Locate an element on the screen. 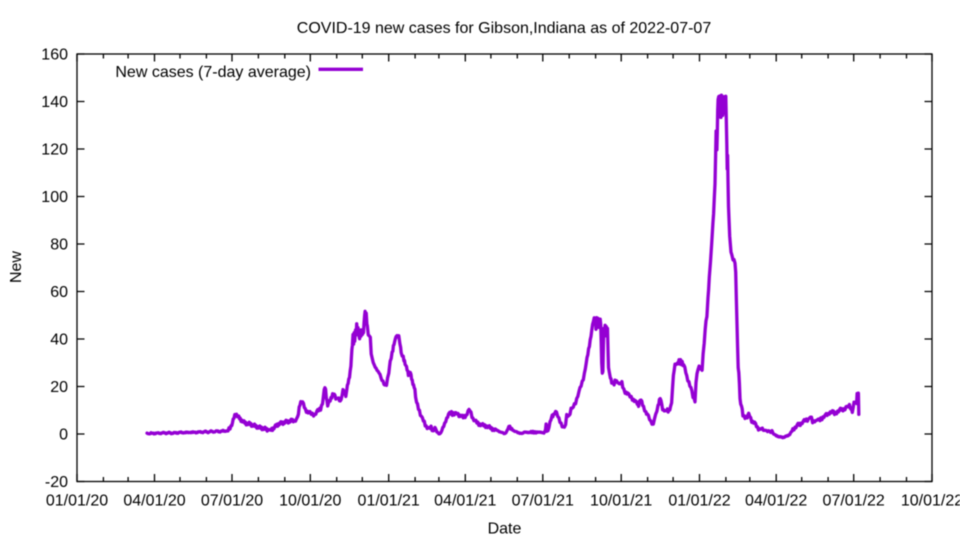  svg-text: 160 is located at coordinates (54, 55).